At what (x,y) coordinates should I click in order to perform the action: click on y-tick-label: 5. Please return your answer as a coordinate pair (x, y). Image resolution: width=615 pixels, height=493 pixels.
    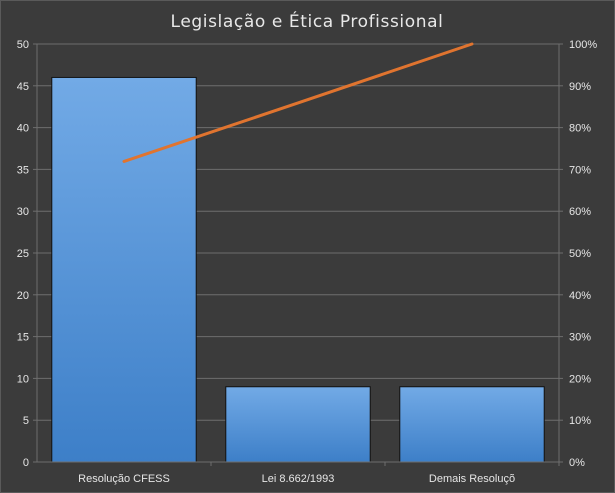
    Looking at the image, I should click on (26, 421).